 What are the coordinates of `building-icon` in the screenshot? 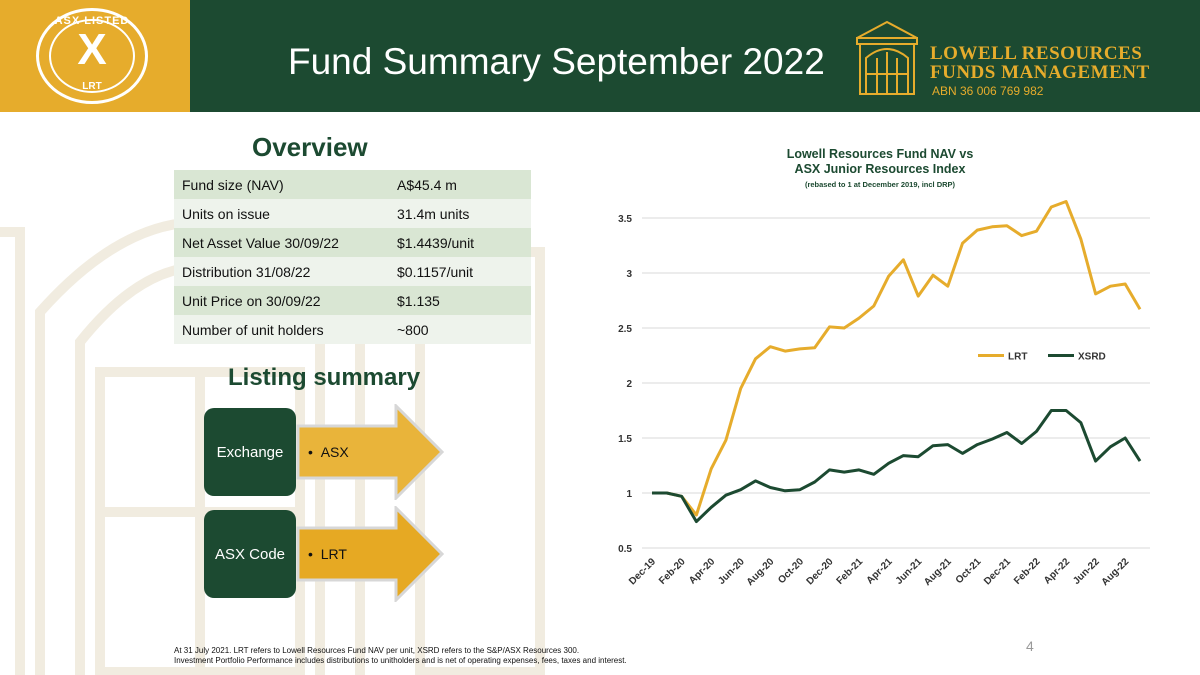 It's located at (887, 57).